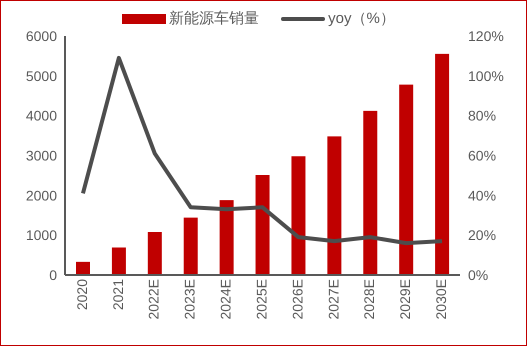 The height and width of the screenshot is (348, 529). Describe the element at coordinates (118, 294) in the screenshot. I see `x-tick-label: 2021` at that location.